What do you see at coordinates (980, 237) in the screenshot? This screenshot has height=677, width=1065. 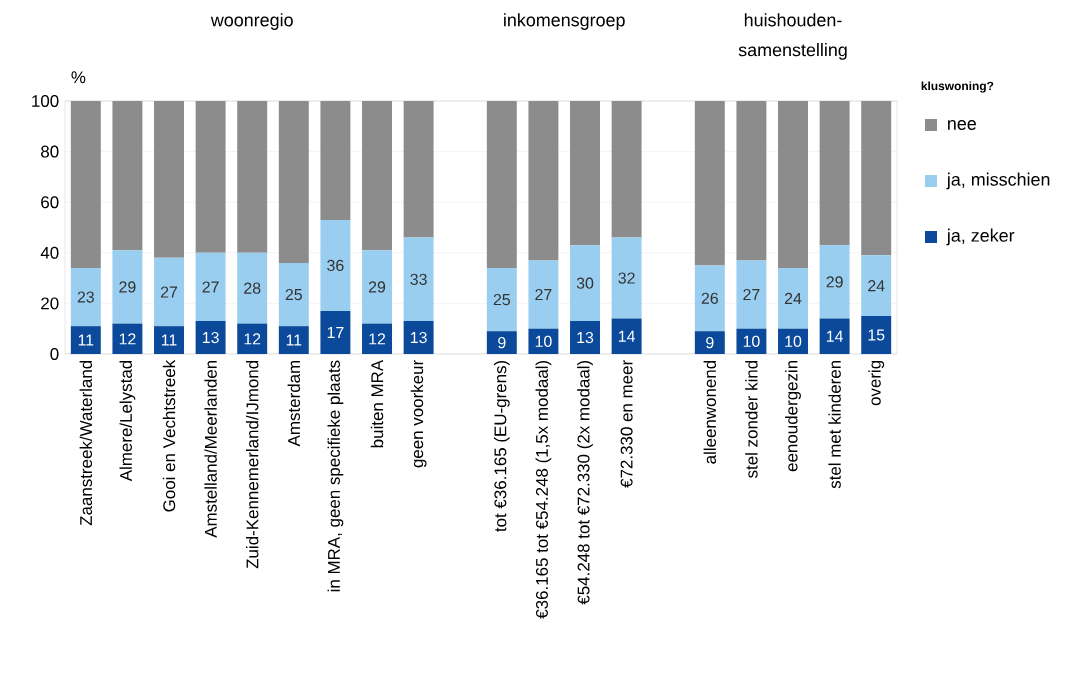 I see `legend-label: ja, zeker` at bounding box center [980, 237].